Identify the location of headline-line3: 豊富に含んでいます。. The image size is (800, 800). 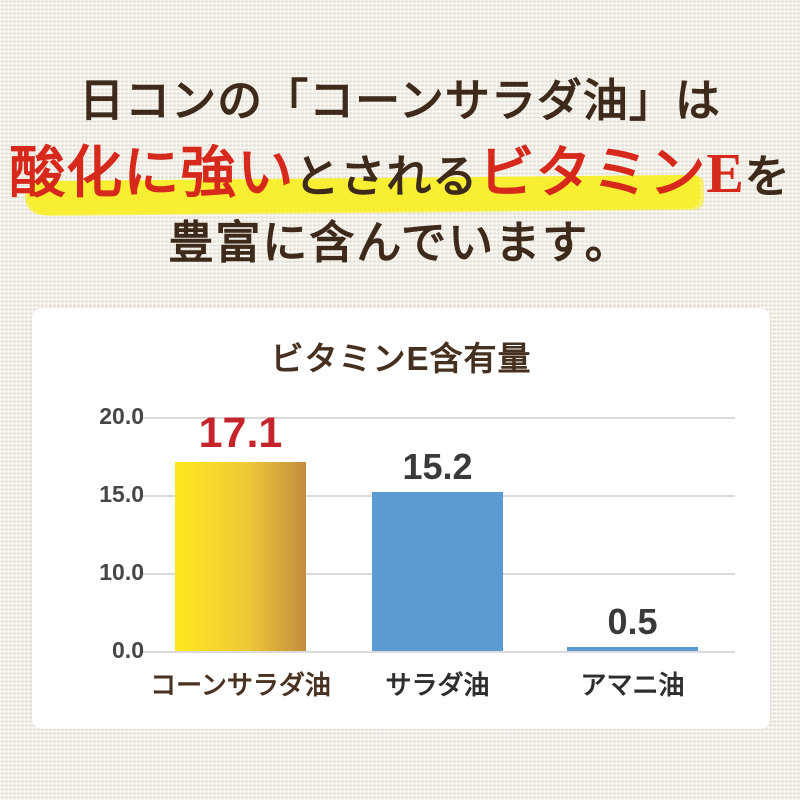
(400, 243).